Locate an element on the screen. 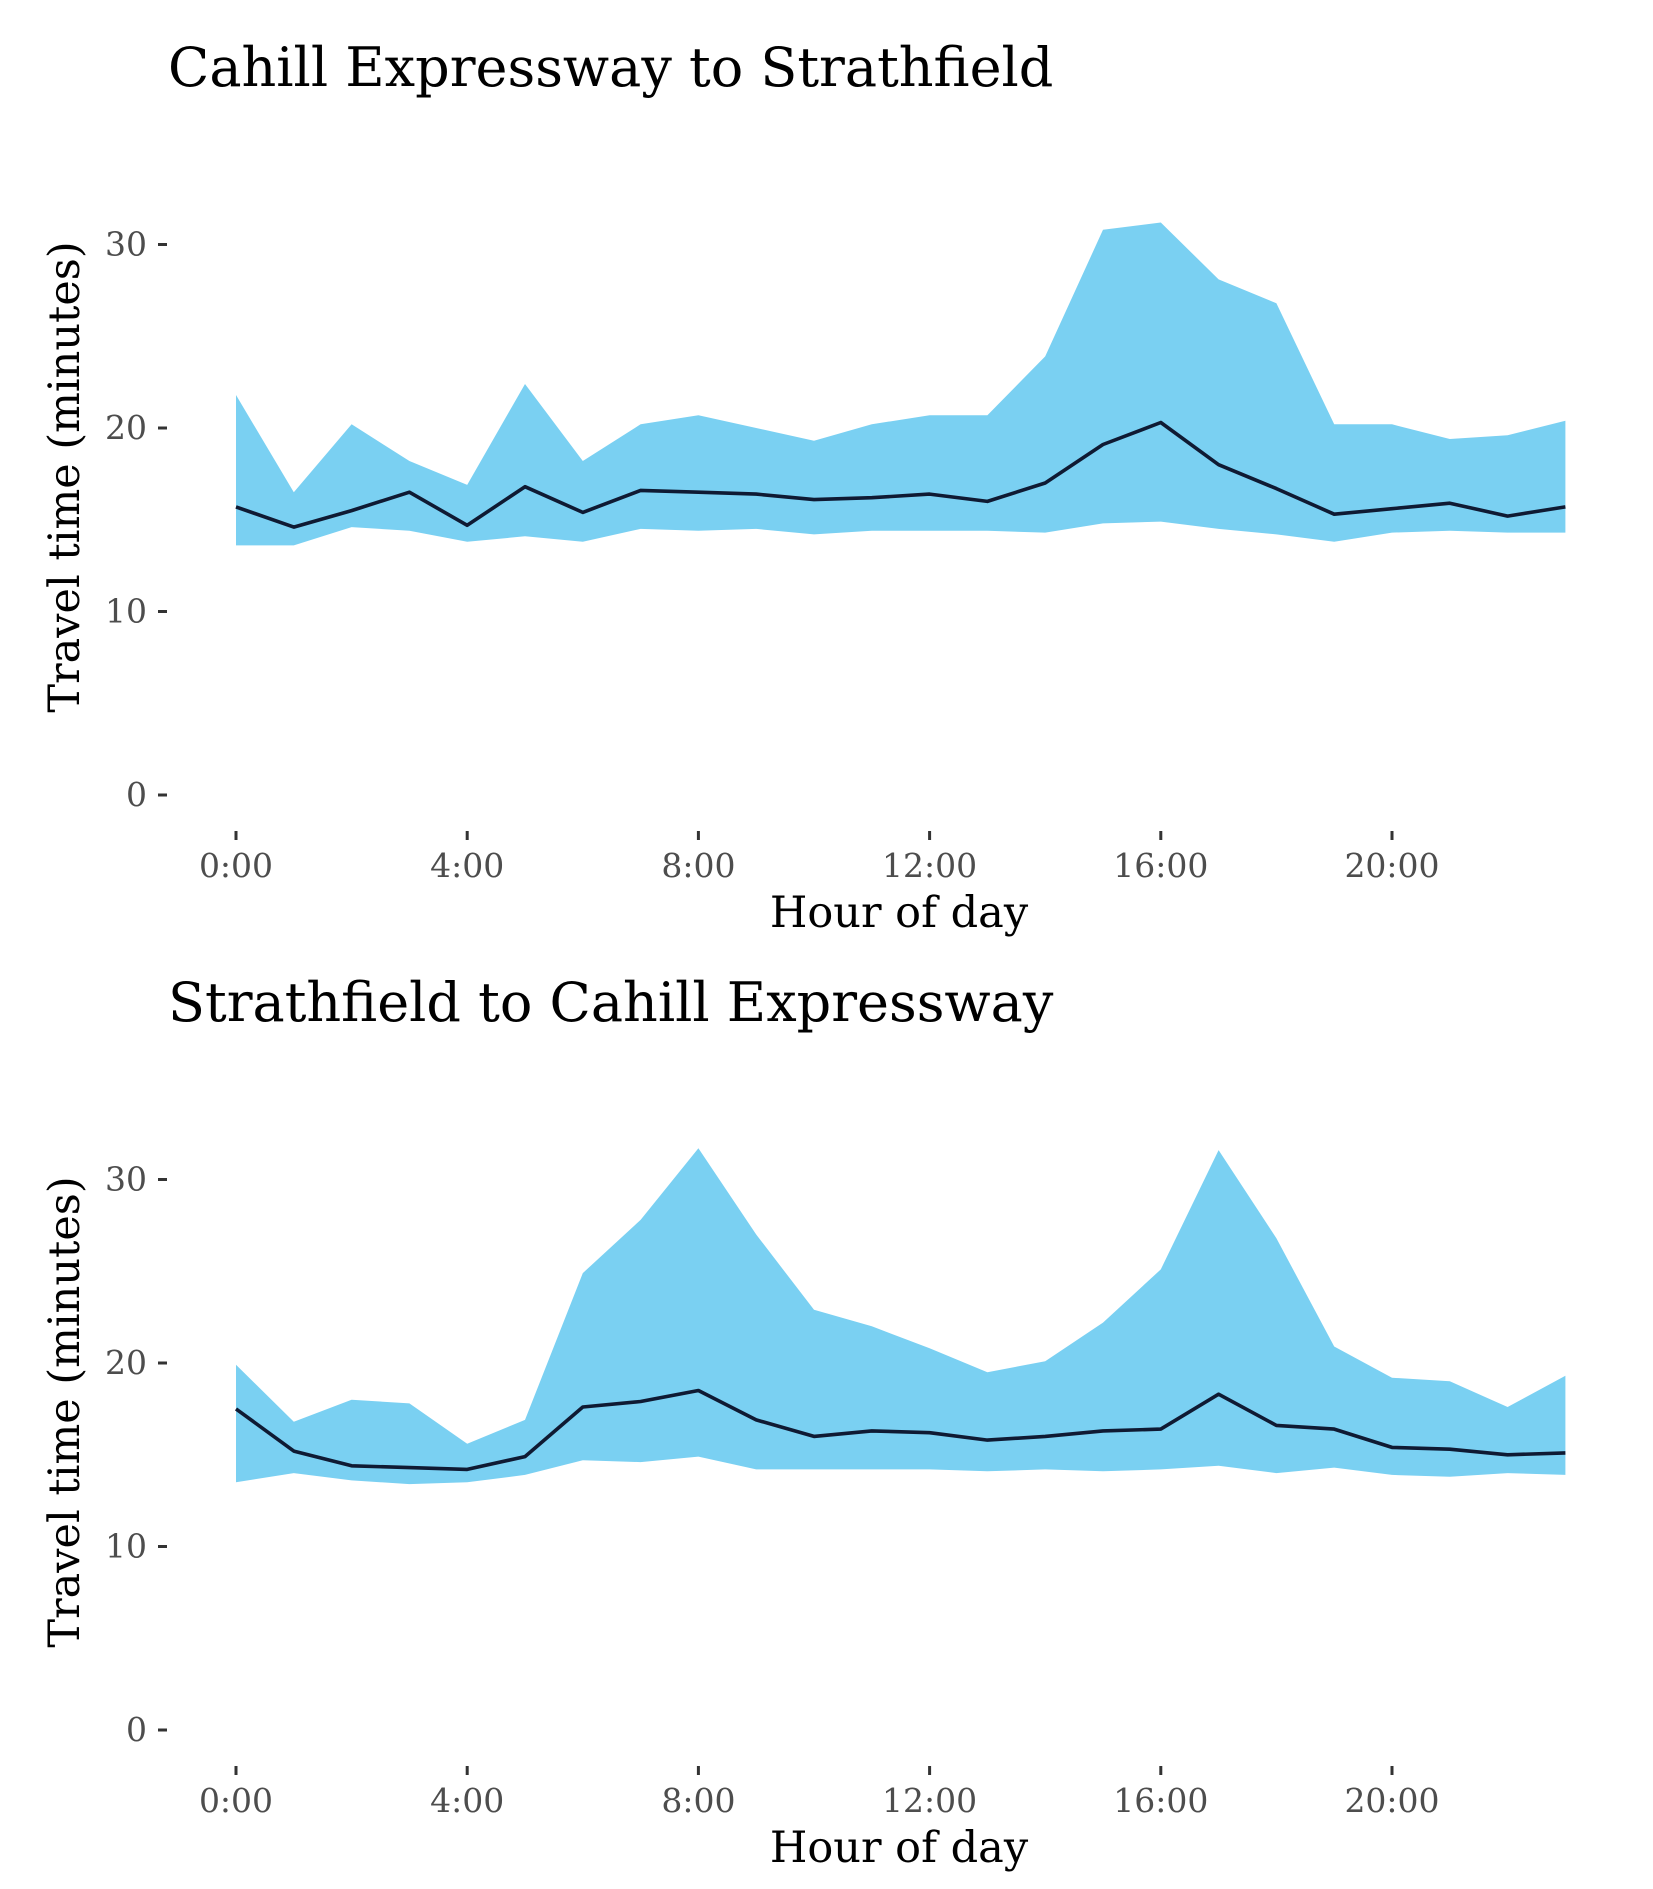  chart-title: Strathfield to Cahill Expressway is located at coordinates (611, 1002).